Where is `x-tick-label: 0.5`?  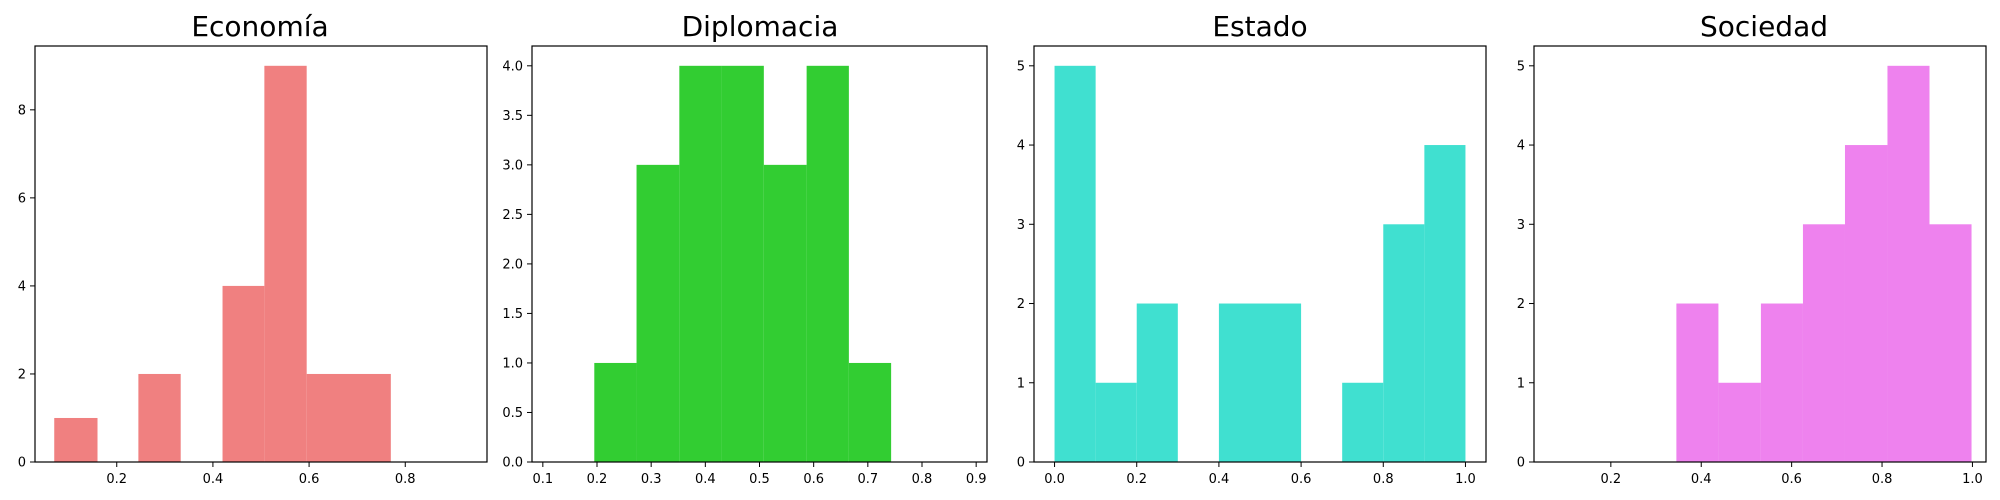 x-tick-label: 0.5 is located at coordinates (759, 479).